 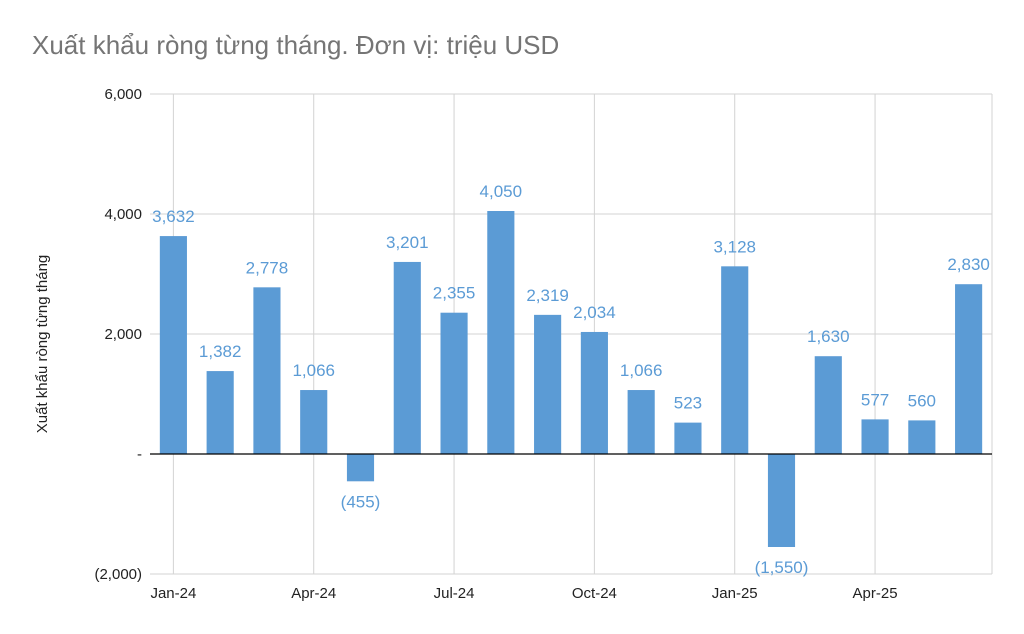 I want to click on data-label: (1,550), so click(x=782, y=567).